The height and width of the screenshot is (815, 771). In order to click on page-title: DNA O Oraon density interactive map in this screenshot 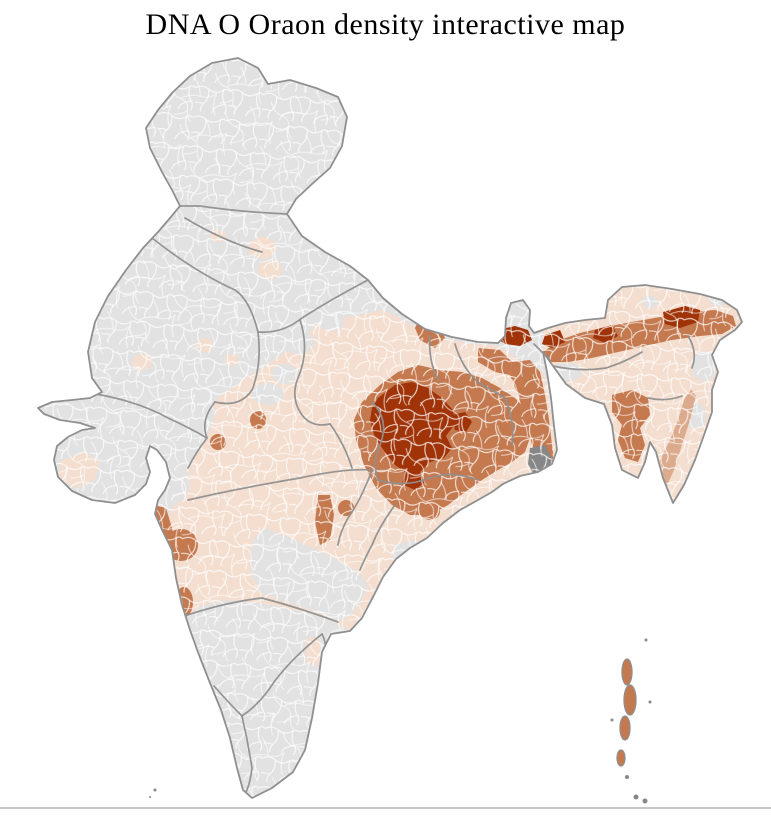, I will do `click(385, 24)`.